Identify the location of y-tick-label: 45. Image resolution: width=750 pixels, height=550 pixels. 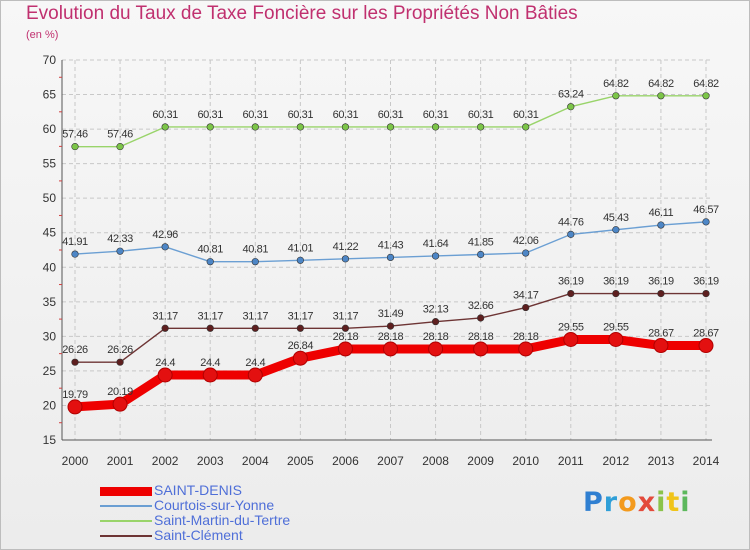
(50, 233).